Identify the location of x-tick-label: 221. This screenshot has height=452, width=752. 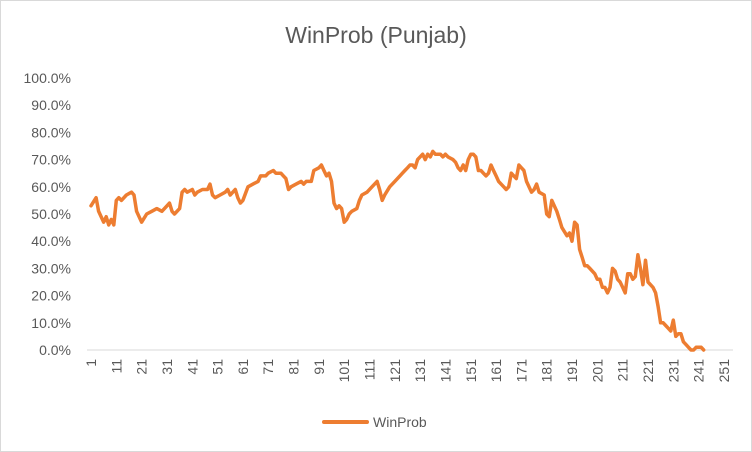
(648, 371).